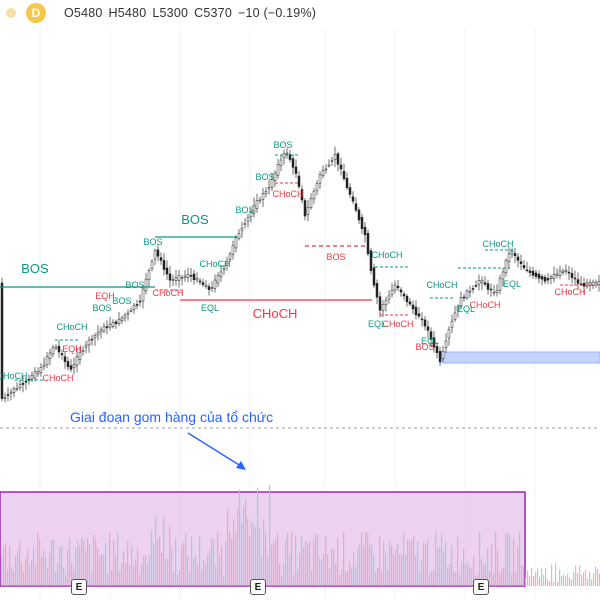 This screenshot has height=600, width=600. I want to click on low-value: L5300, so click(170, 13).